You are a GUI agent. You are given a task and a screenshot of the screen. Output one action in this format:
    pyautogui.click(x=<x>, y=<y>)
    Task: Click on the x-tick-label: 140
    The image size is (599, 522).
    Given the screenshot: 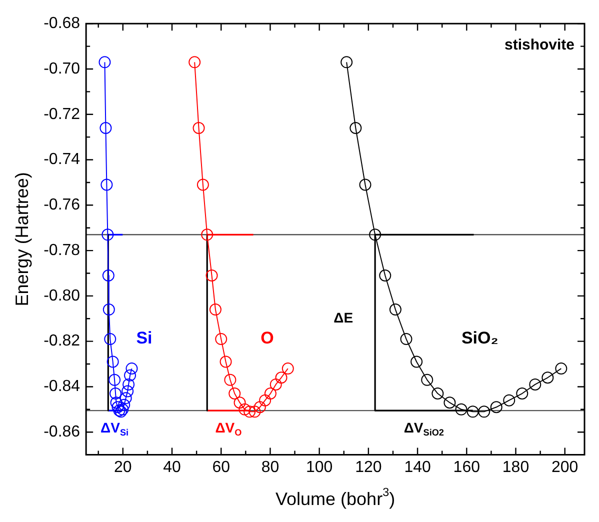 What is the action you would take?
    pyautogui.click(x=417, y=467)
    